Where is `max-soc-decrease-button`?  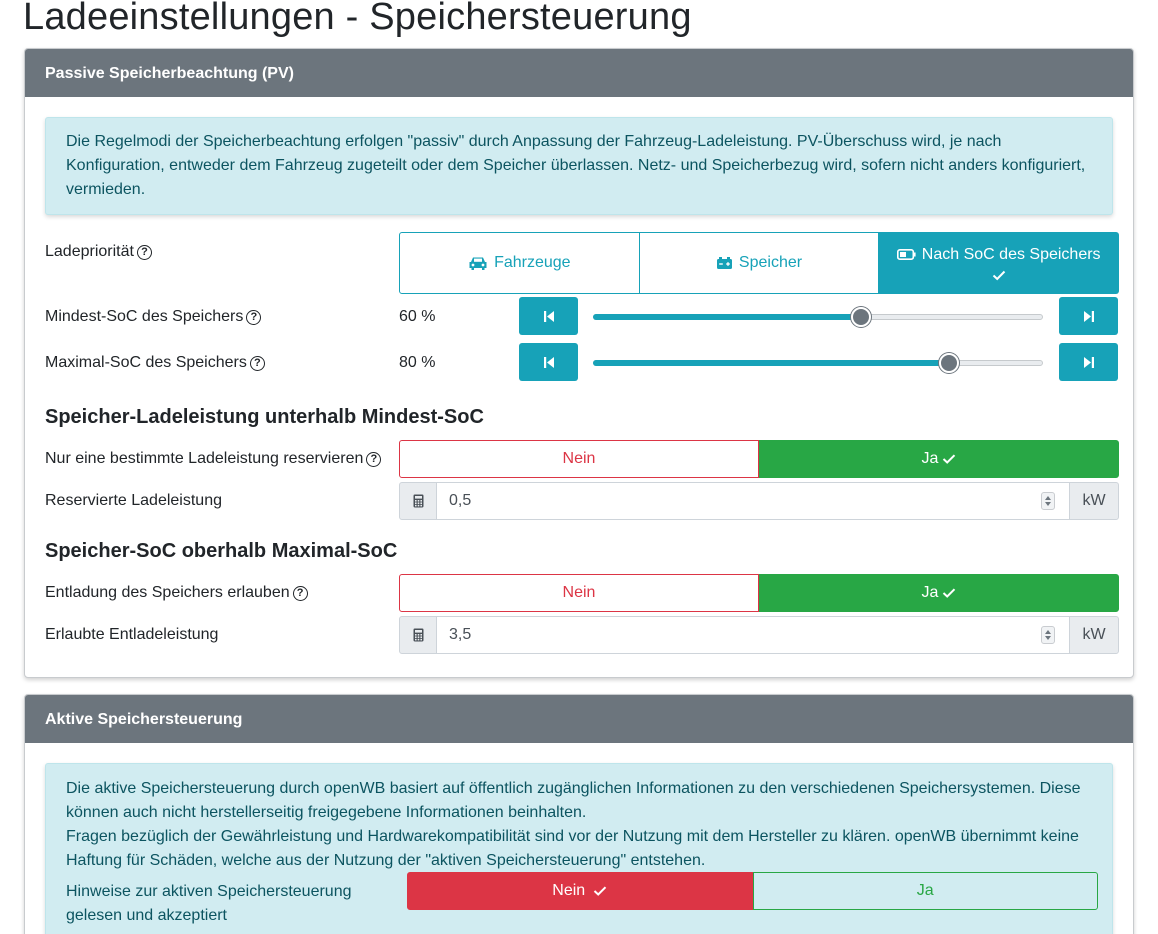
max-soc-decrease-button is located at coordinates (548, 362).